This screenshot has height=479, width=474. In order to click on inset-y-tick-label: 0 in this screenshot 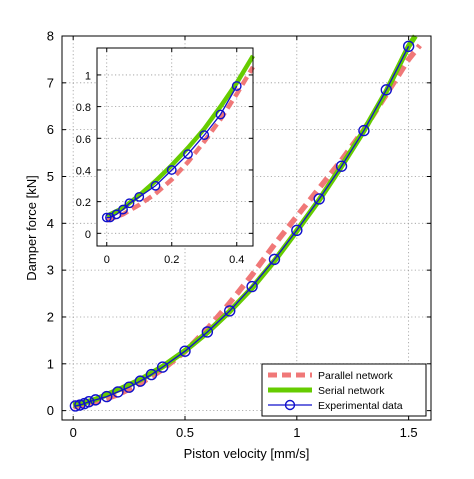, I will do `click(88, 235)`.